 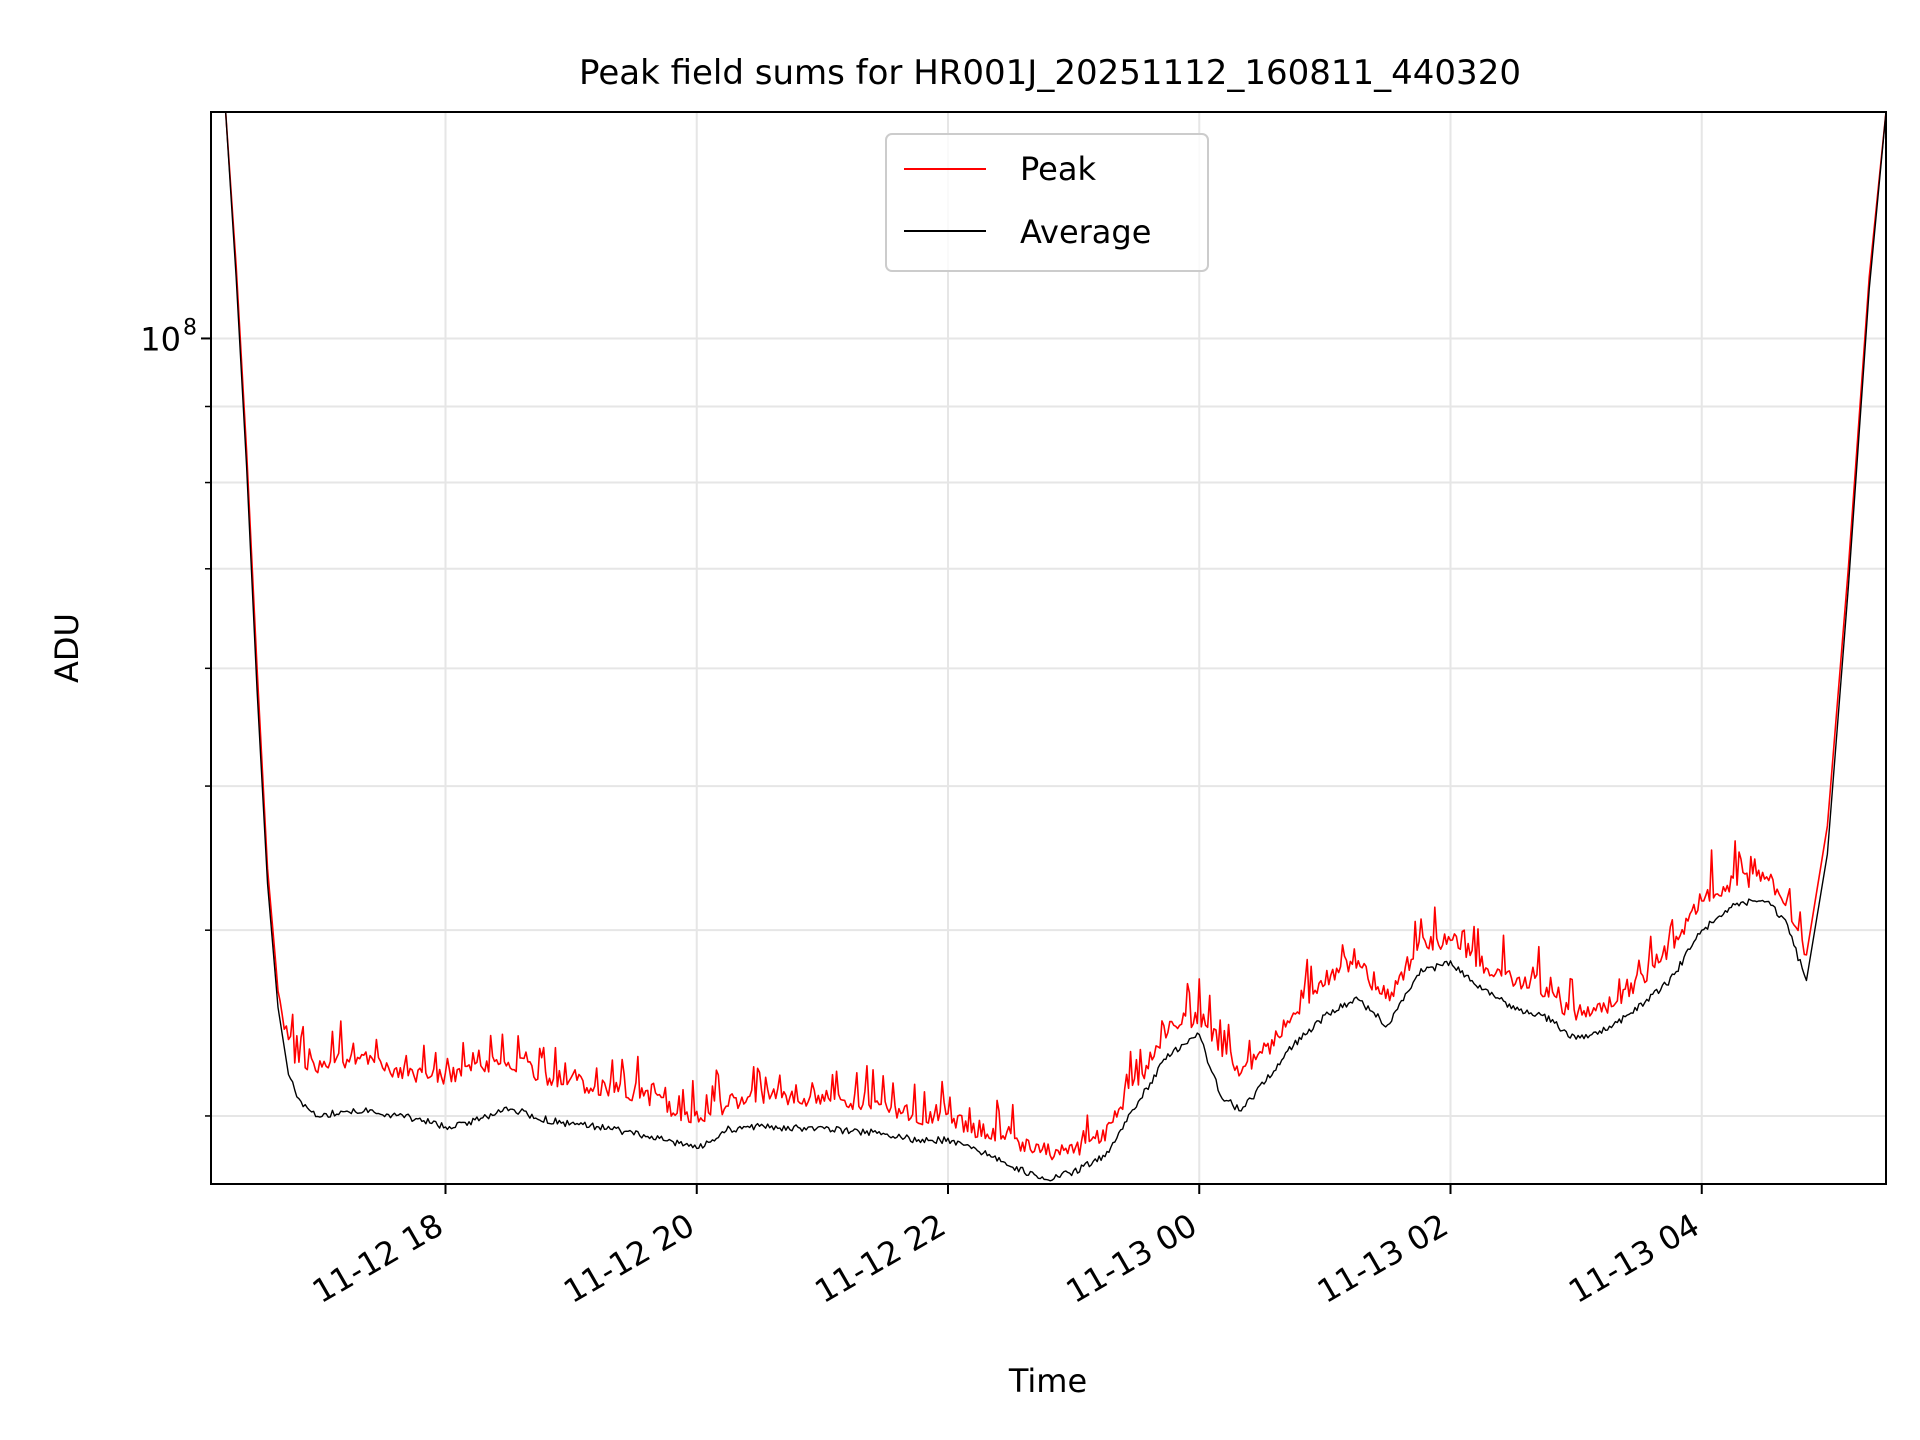 What do you see at coordinates (67, 648) in the screenshot?
I see `y-axis-label: ADU` at bounding box center [67, 648].